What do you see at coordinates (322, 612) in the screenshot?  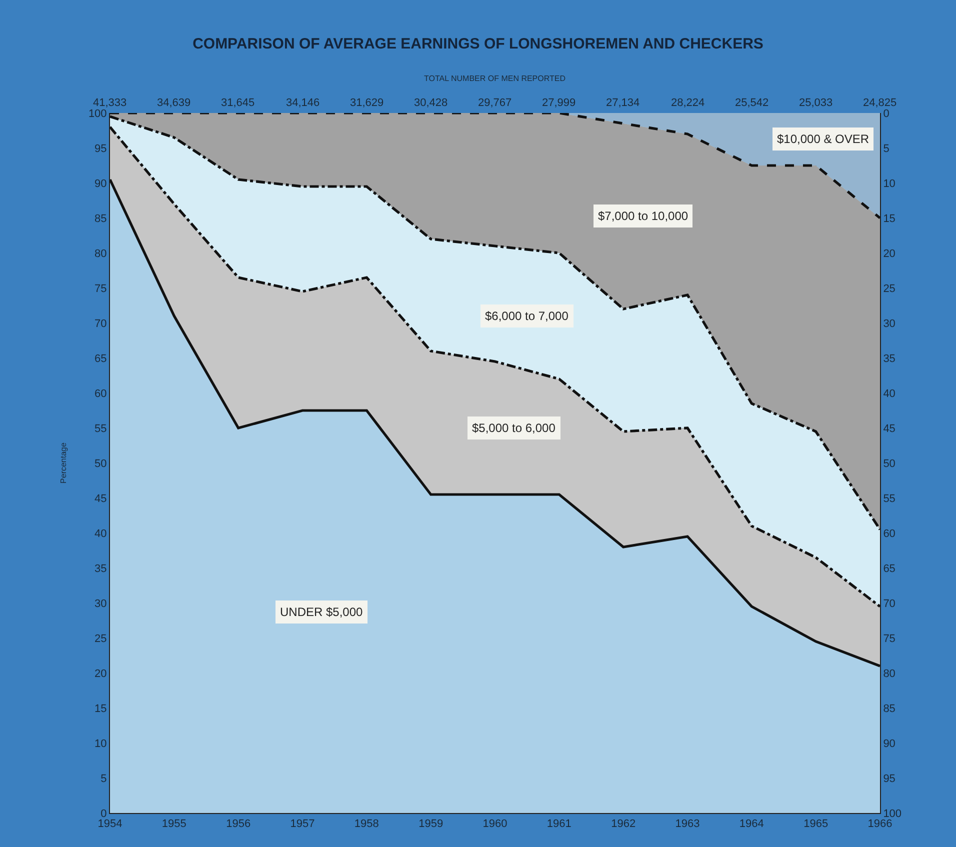 I see `series-label: UNDER $5,000` at bounding box center [322, 612].